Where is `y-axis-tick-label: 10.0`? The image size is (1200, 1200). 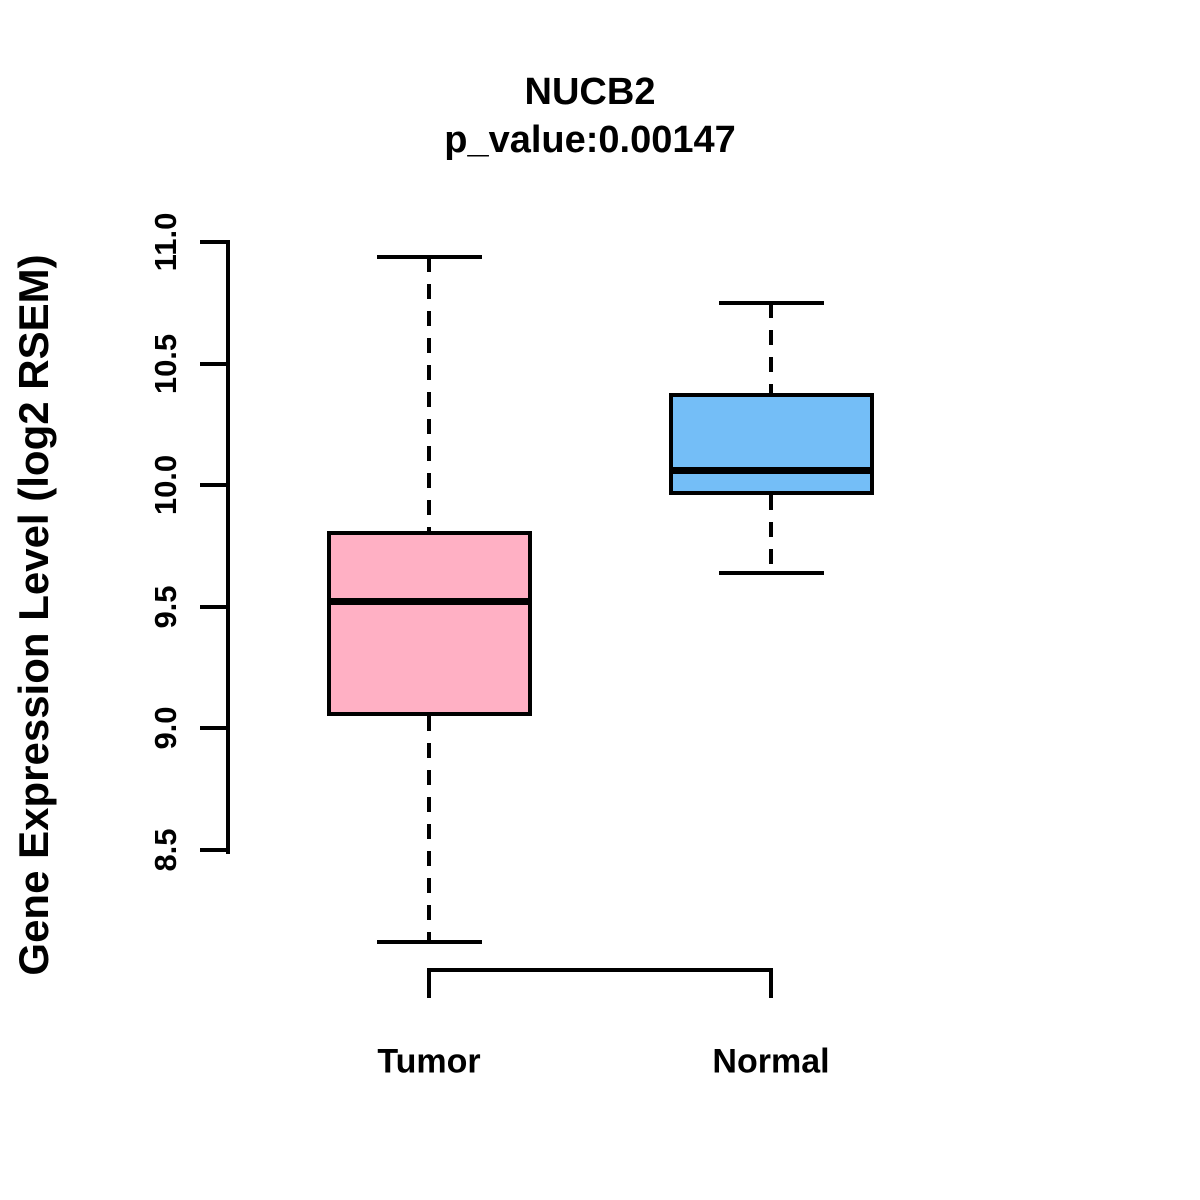
y-axis-tick-label: 10.0 is located at coordinates (165, 485).